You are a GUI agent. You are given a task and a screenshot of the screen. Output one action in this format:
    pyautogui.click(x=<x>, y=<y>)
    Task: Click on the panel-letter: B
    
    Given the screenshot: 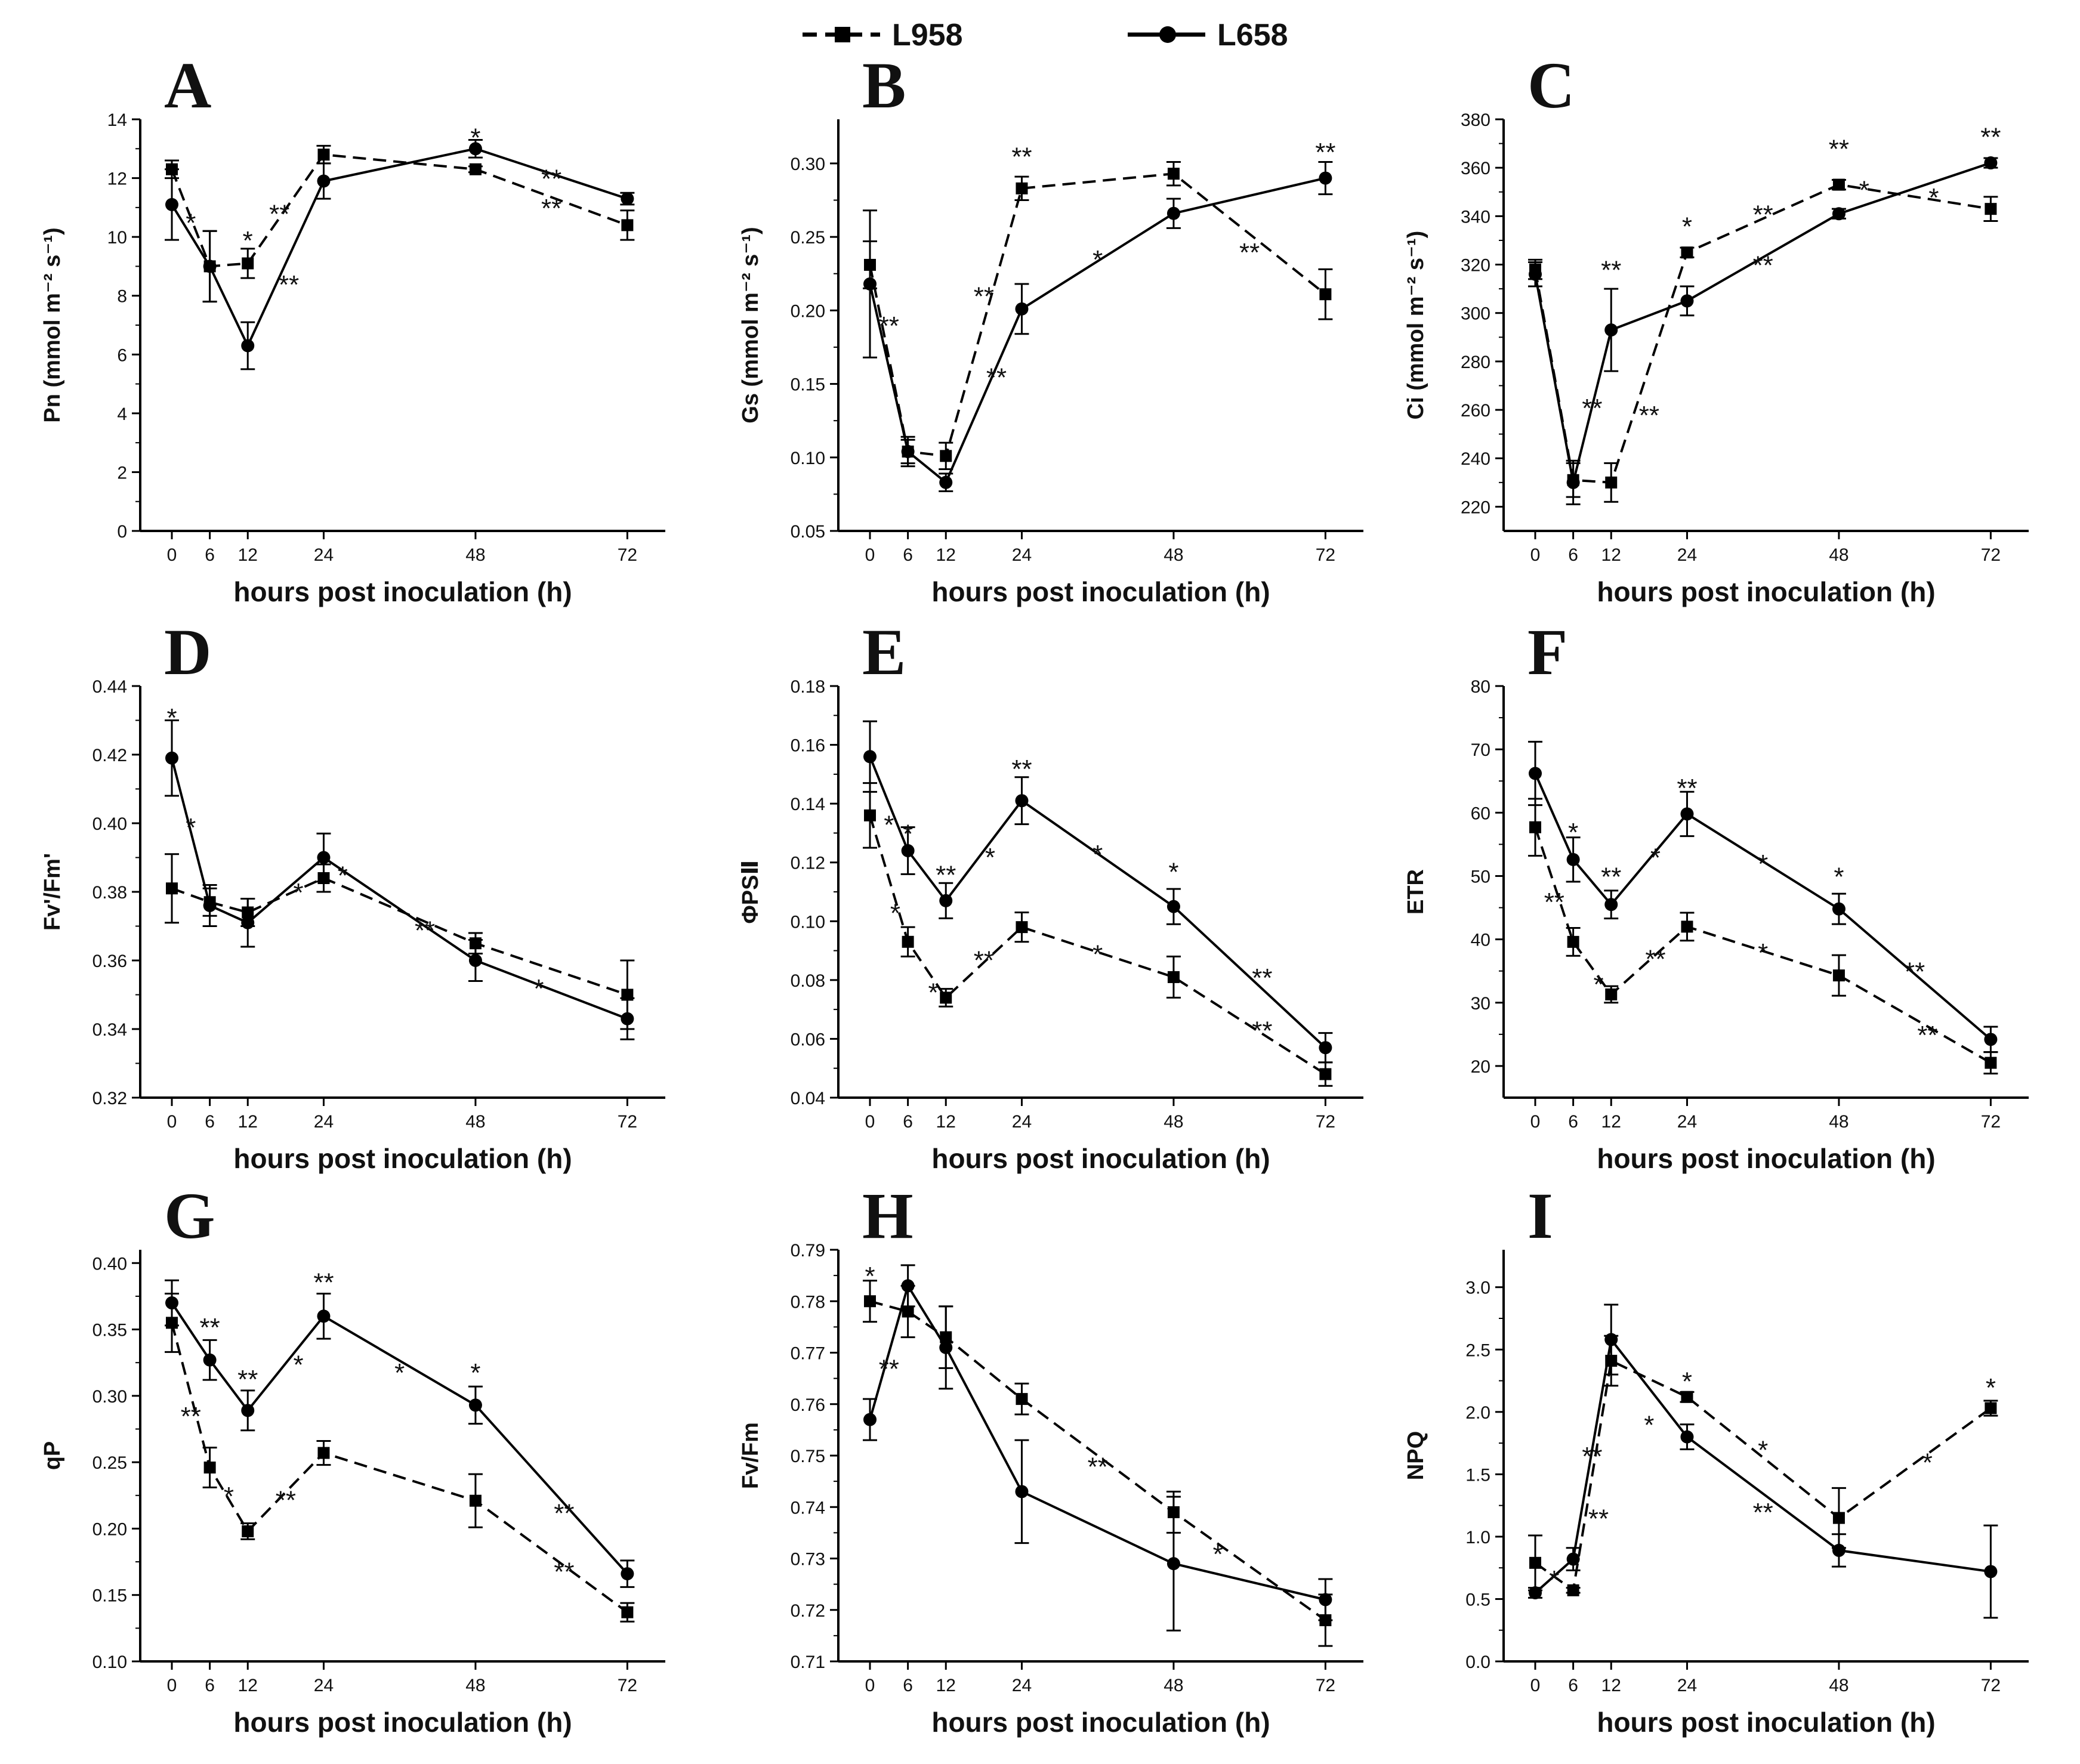 What is the action you would take?
    pyautogui.click(x=884, y=86)
    